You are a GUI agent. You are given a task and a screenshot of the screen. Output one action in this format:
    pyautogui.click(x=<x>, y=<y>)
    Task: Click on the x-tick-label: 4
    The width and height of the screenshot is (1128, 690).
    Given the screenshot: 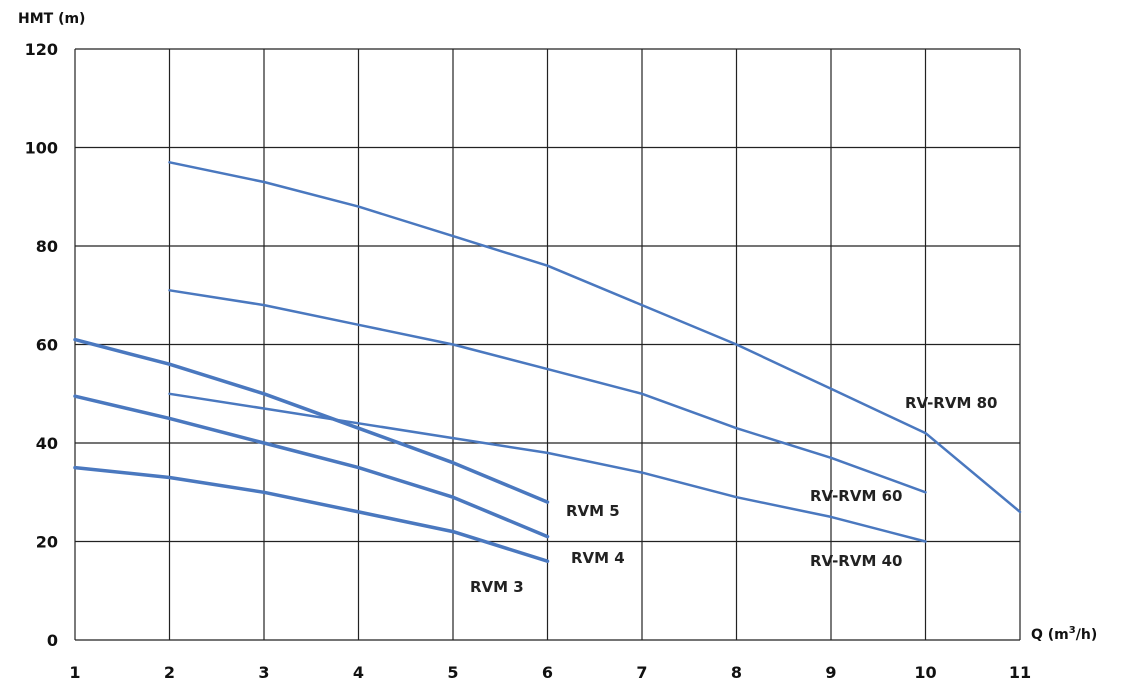 What is the action you would take?
    pyautogui.click(x=358, y=672)
    